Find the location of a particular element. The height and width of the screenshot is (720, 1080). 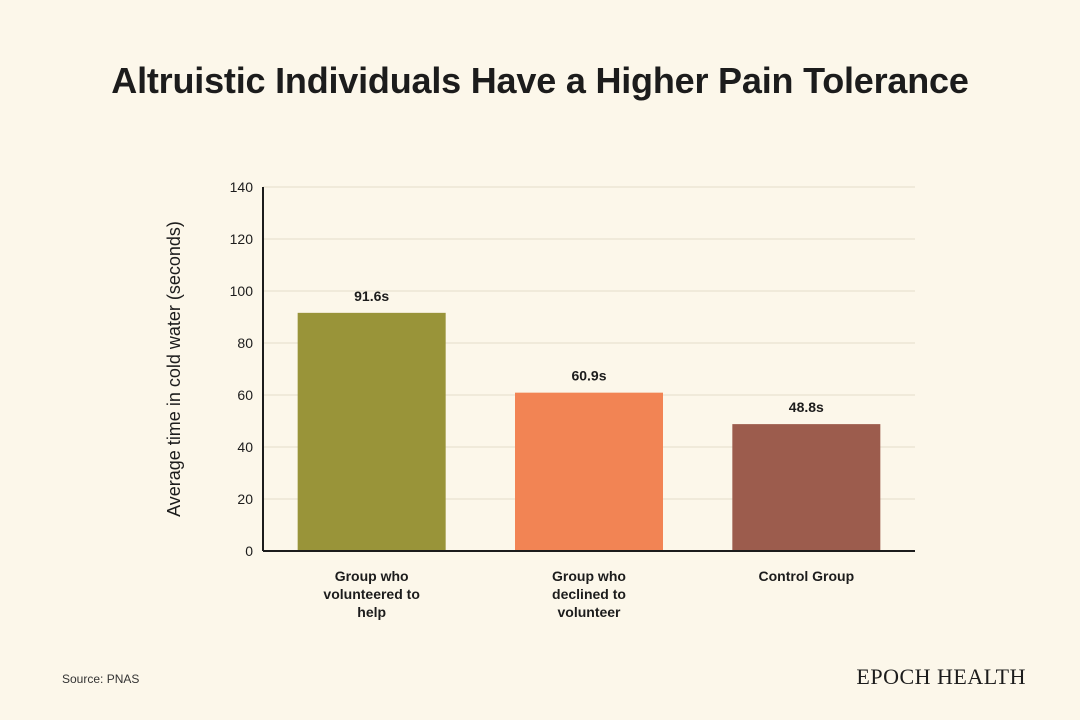

y-axis-title: Average time in cold water (seconds) is located at coordinates (174, 369).